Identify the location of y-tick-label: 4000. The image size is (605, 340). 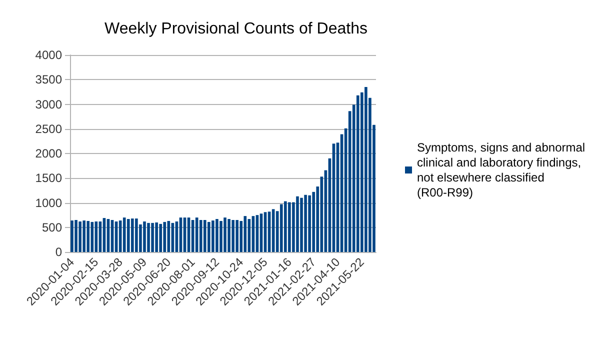
(48, 55).